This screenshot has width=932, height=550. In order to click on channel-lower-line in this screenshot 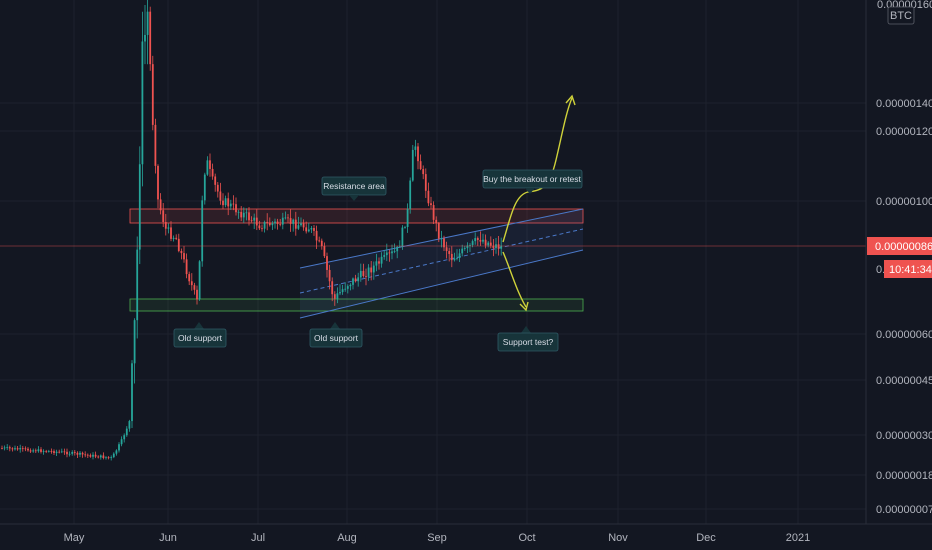, I will do `click(441, 284)`.